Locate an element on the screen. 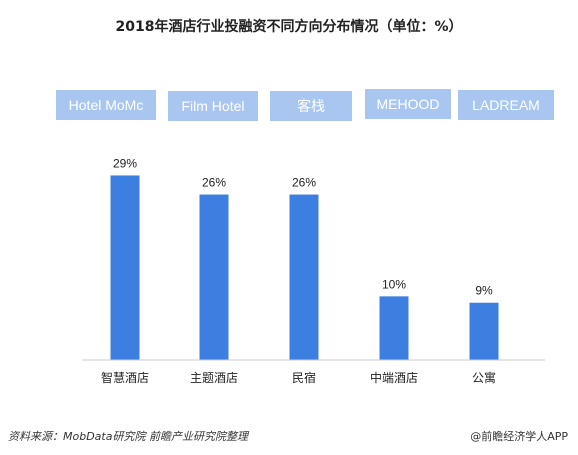 The image size is (578, 455). category-label-2: 主题酒店 is located at coordinates (214, 378).